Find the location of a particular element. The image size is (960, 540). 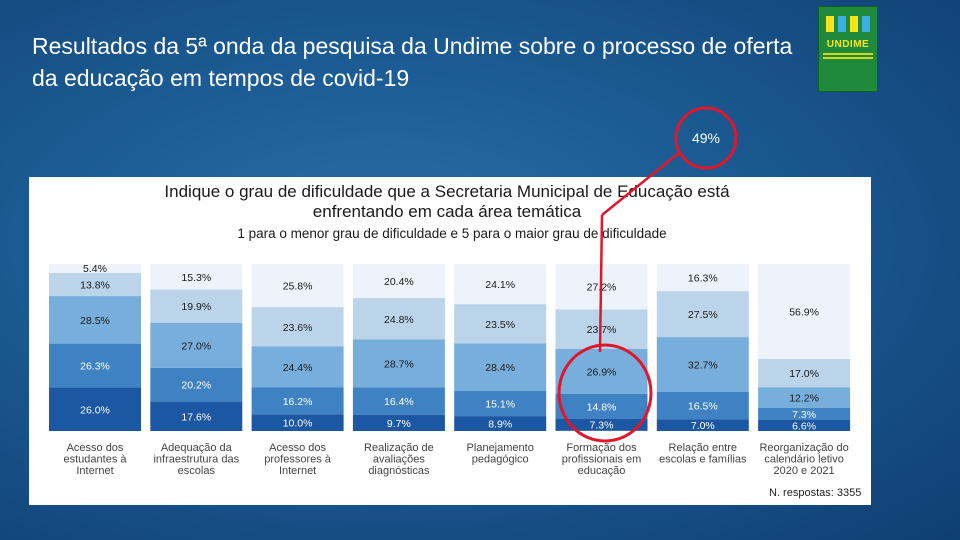

category-label: avaliações is located at coordinates (399, 460).